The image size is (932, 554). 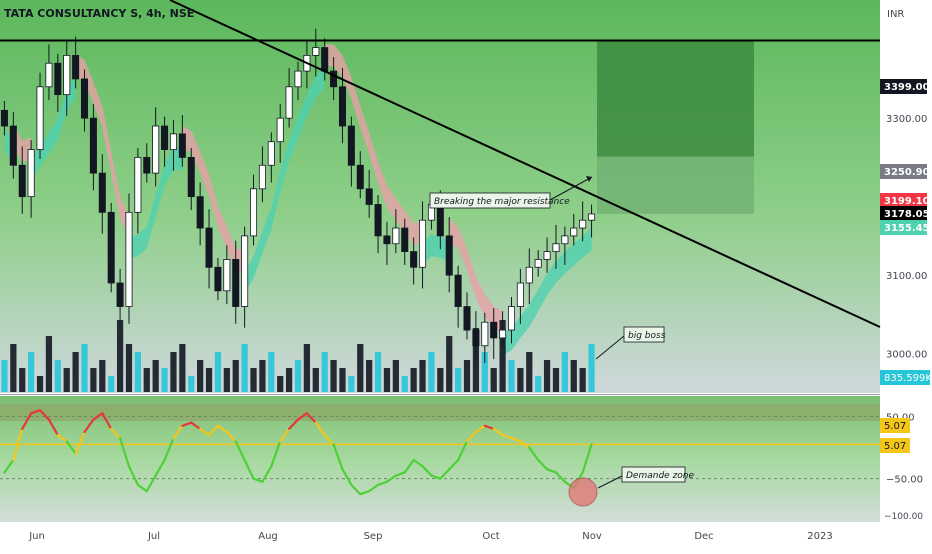 I want to click on price-marker-bg, so click(x=903, y=213).